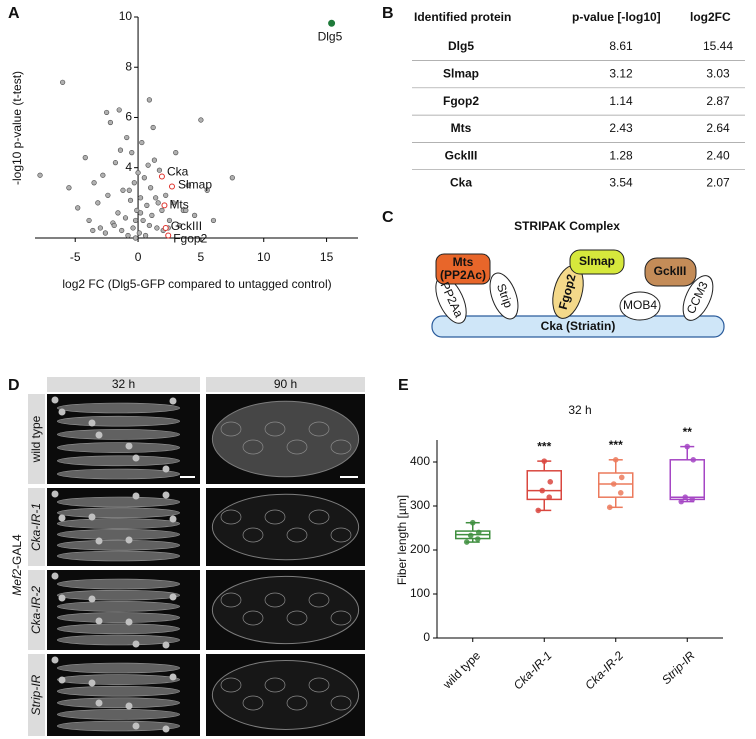 The width and height of the screenshot is (756, 739). Describe the element at coordinates (128, 117) in the screenshot. I see `y-tick-label: 6` at that location.